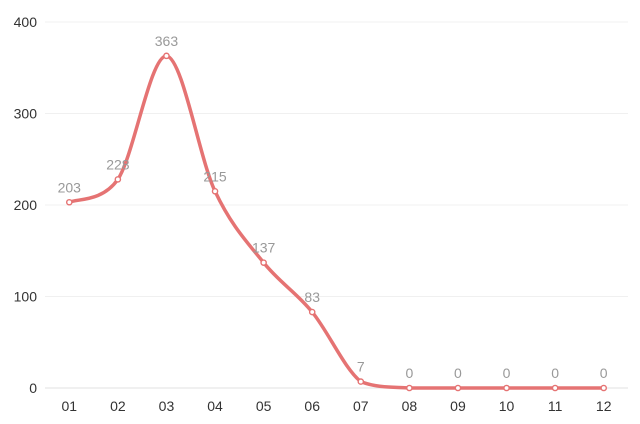 The width and height of the screenshot is (640, 424). What do you see at coordinates (361, 406) in the screenshot?
I see `x-tick-label: 07` at bounding box center [361, 406].